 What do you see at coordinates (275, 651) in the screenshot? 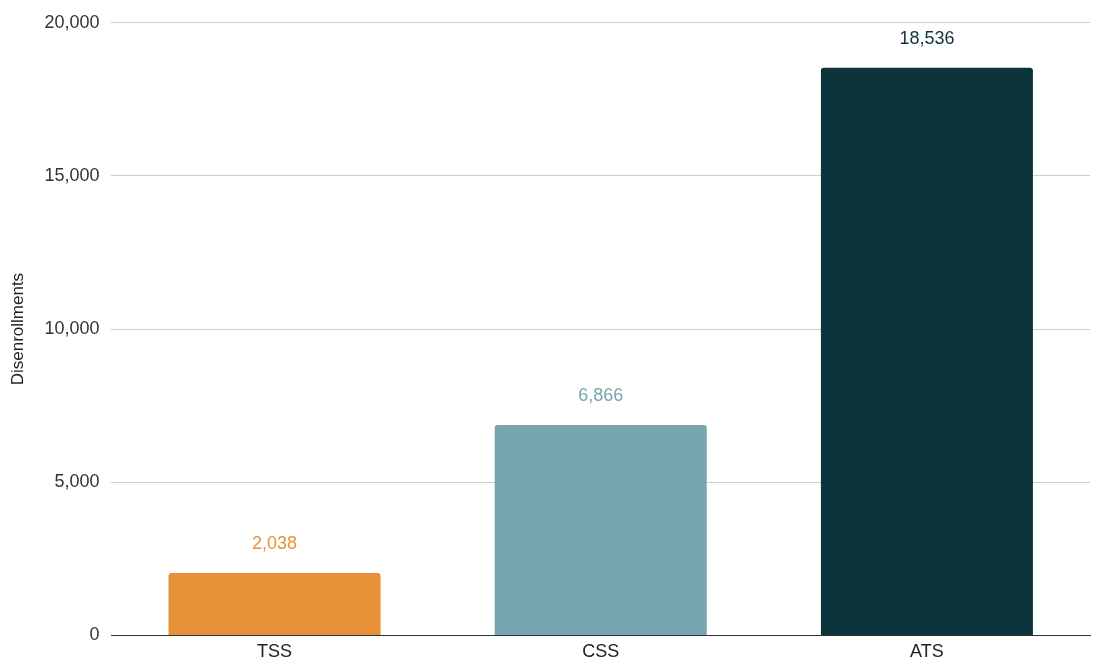
I see `x-tick-label: TSS` at bounding box center [275, 651].